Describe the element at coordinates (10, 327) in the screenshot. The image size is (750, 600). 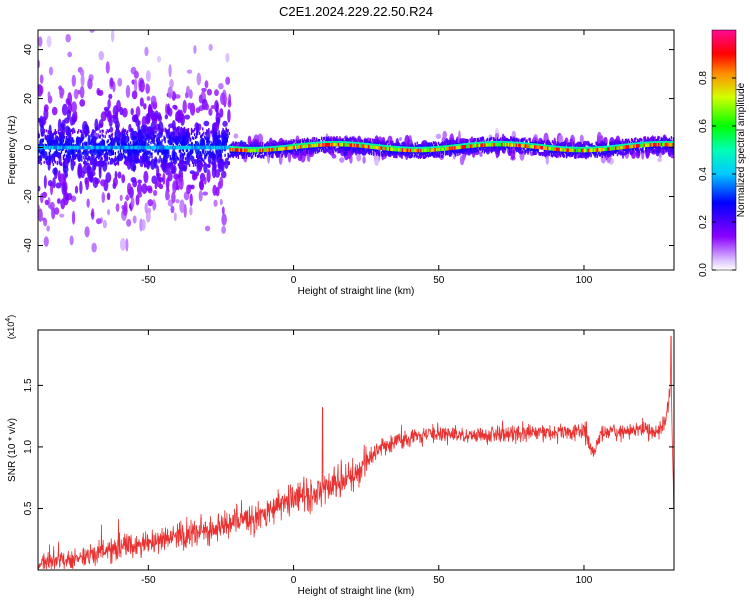
I see `svg-text: (x104)` at that location.